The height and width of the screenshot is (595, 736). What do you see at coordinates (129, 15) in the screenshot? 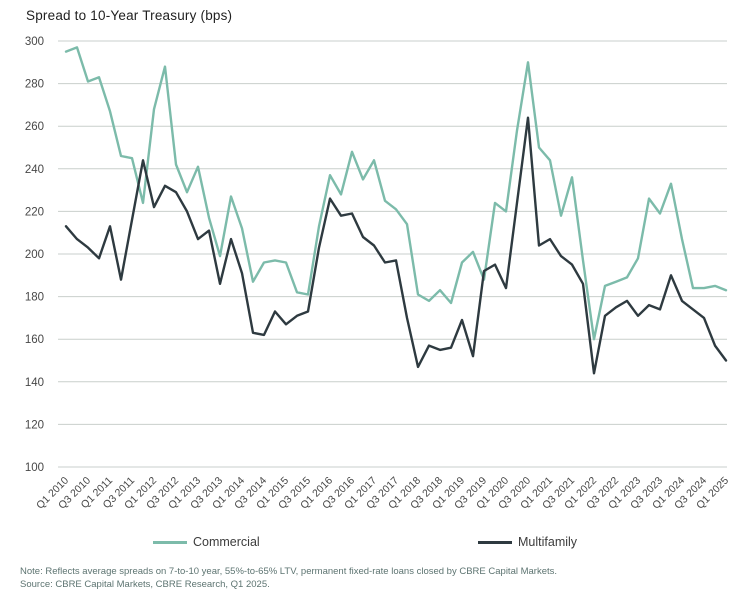
I see `chart-title: Spread to 10-Year Treasury (bps)` at bounding box center [129, 15].